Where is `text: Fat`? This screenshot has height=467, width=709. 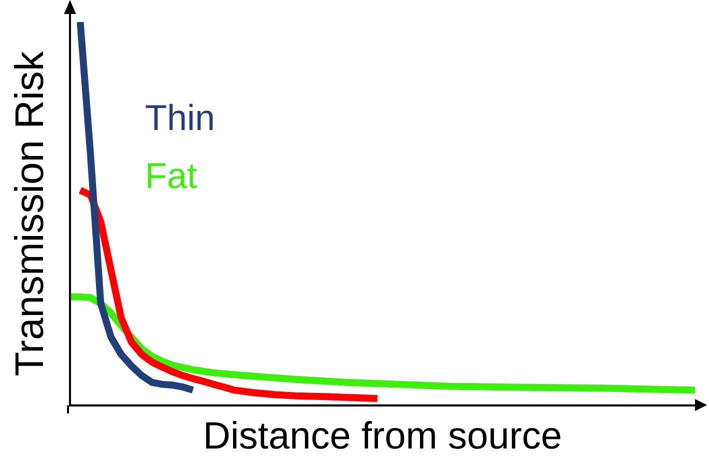
text: Fat is located at coordinates (171, 175).